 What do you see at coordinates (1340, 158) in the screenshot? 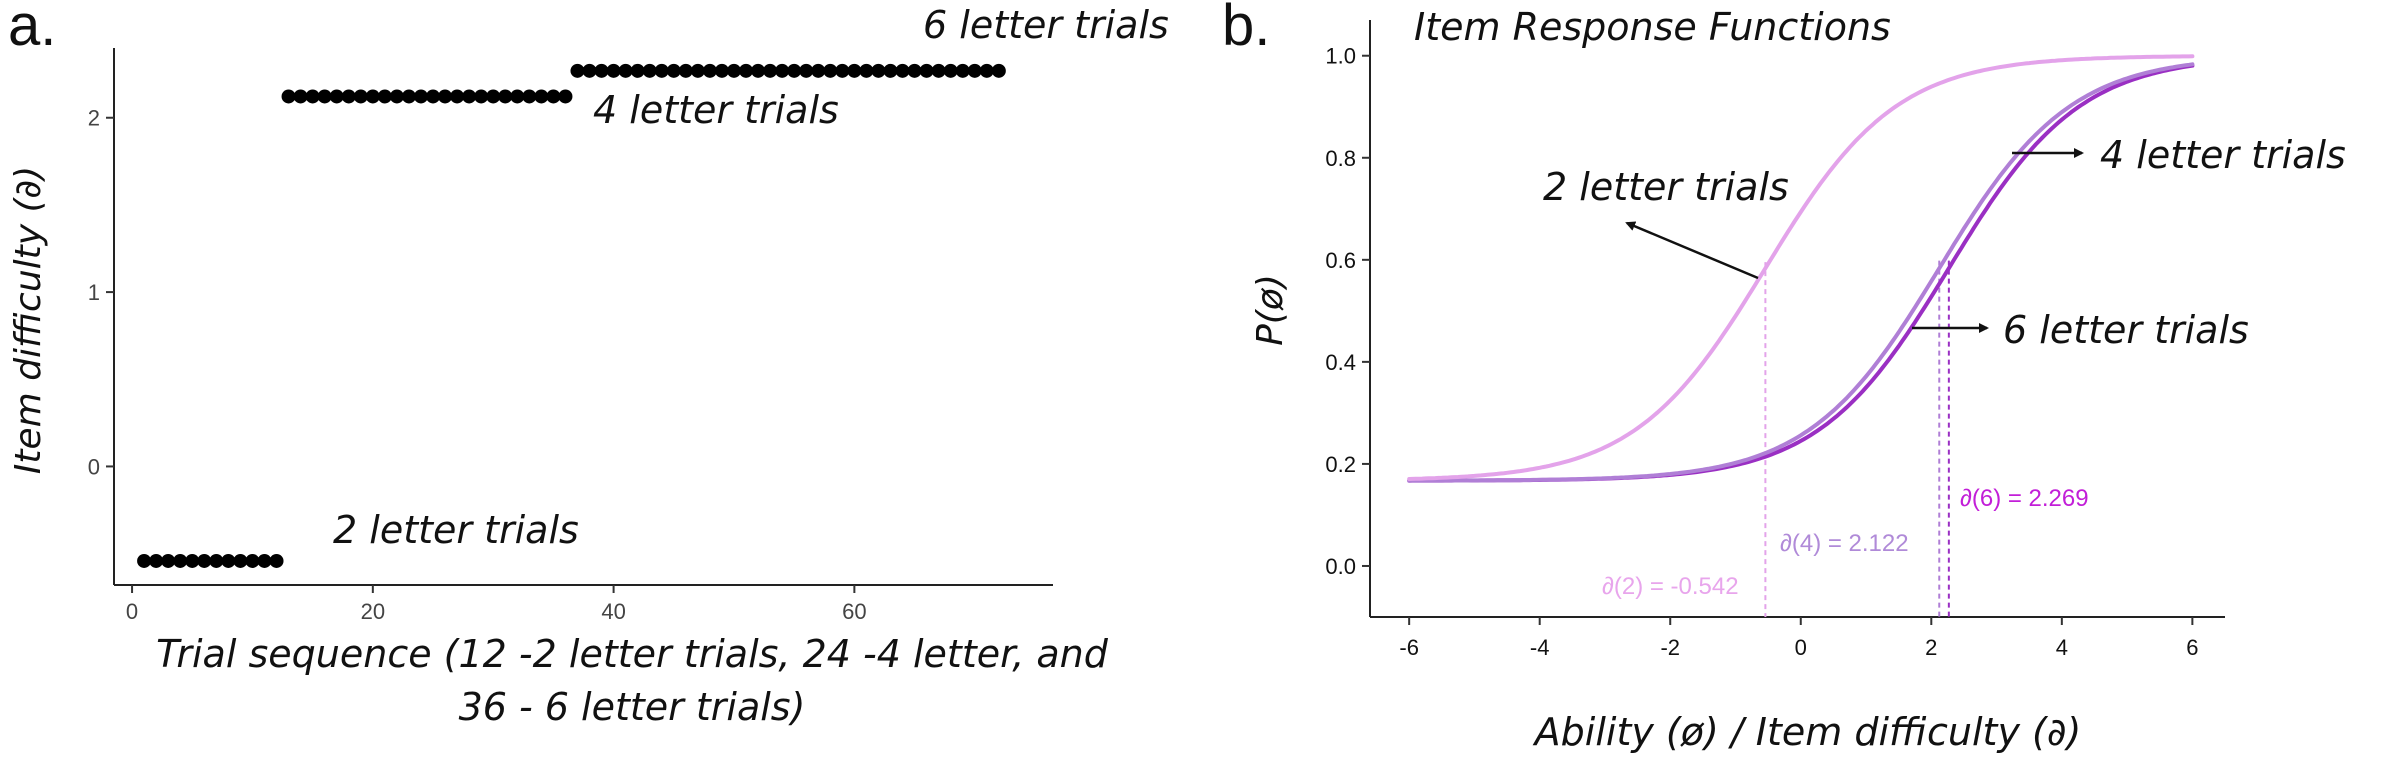
I see `panel-b-y-tick-label: 0.8` at bounding box center [1340, 158].